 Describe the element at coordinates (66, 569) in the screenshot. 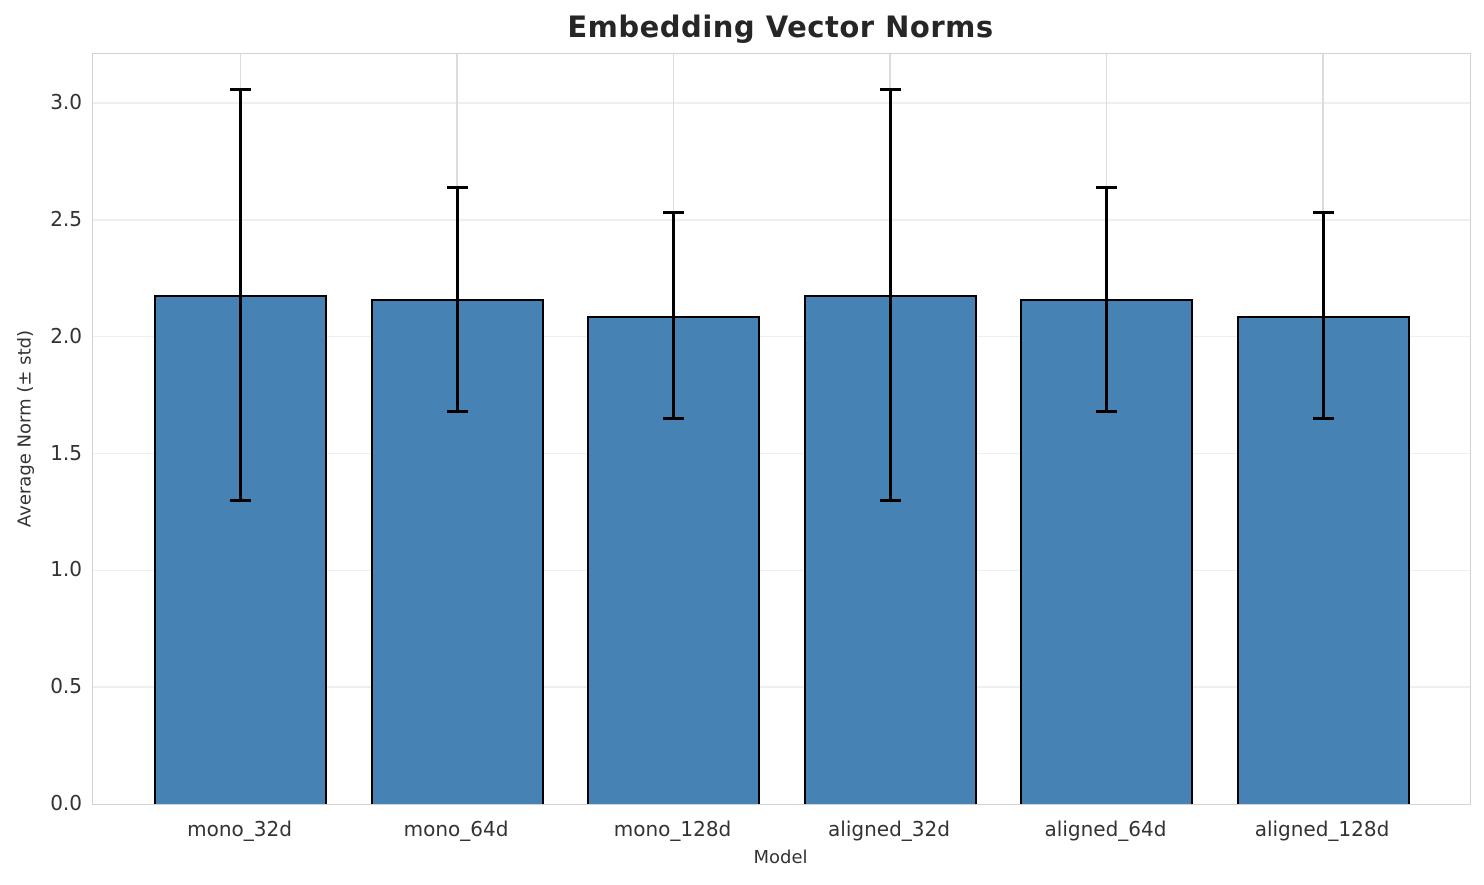

I see `y-tick-label: 1.0` at that location.